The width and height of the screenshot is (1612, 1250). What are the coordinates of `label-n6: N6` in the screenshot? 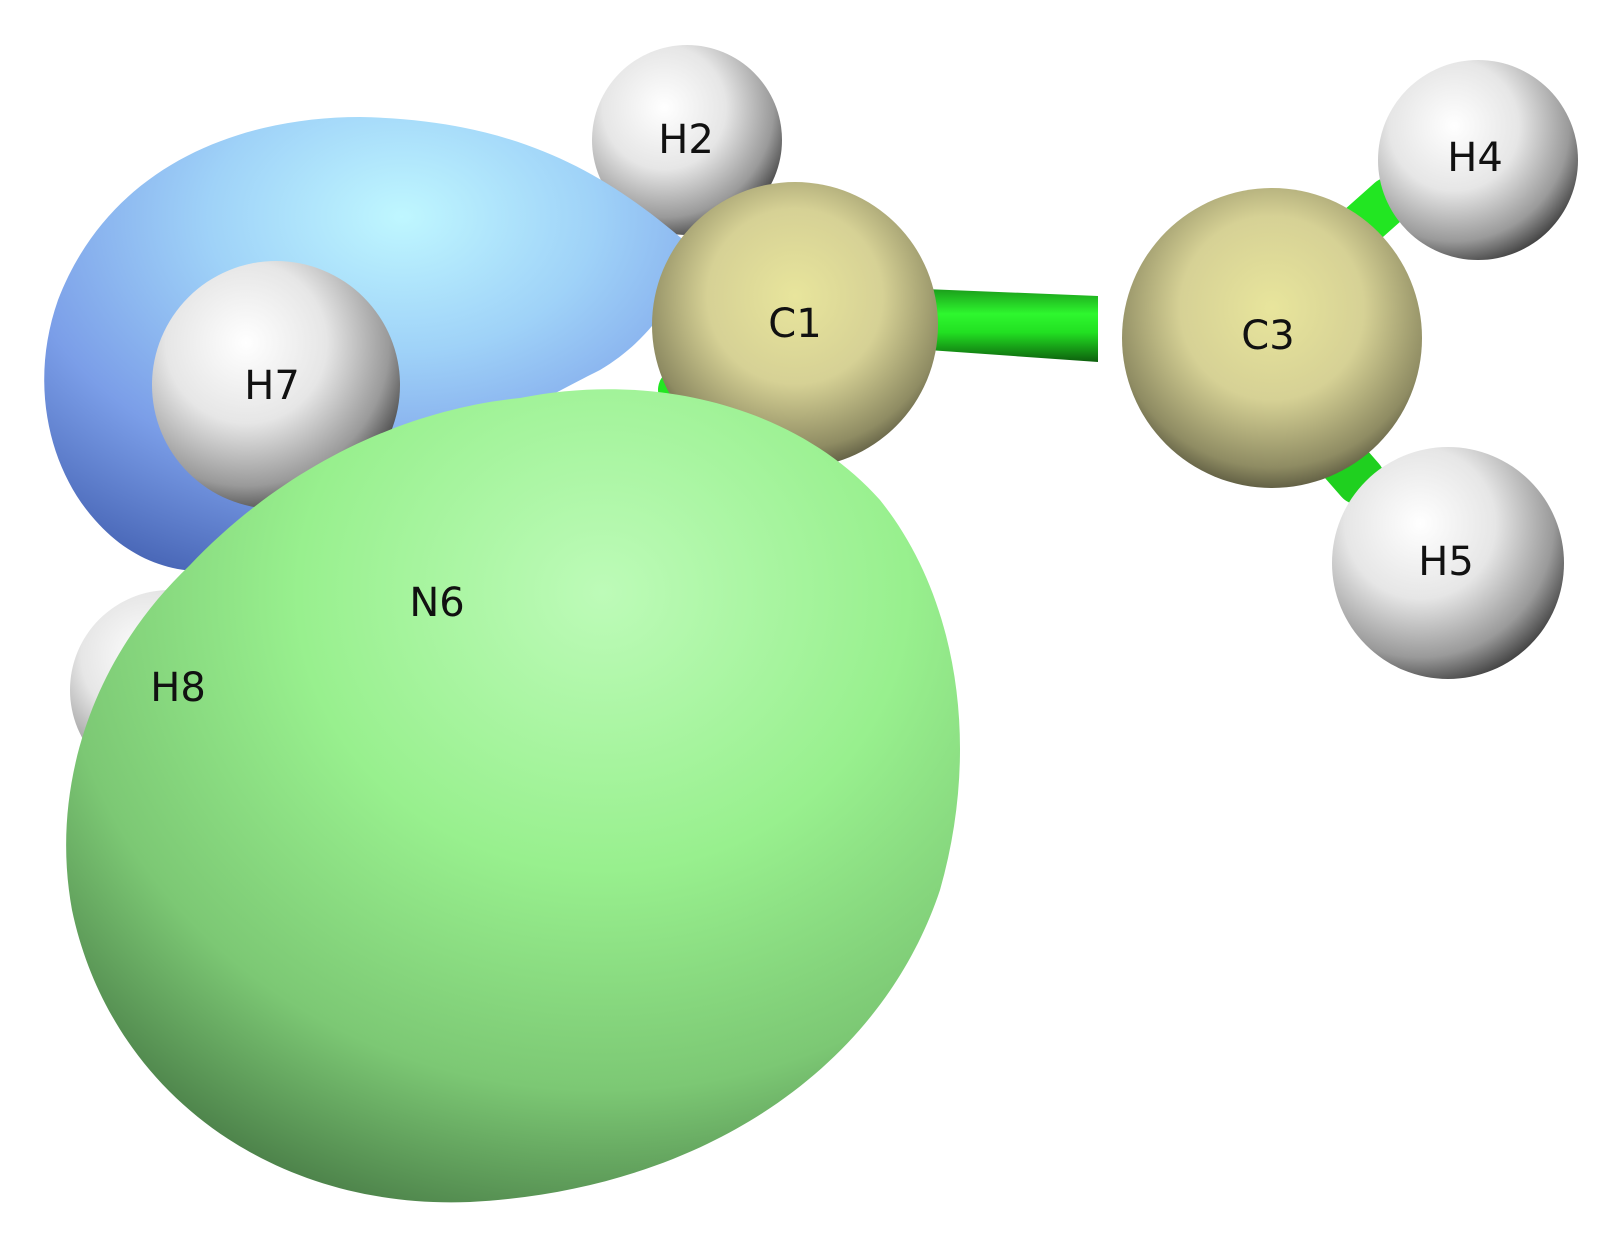 It's located at (436, 603).